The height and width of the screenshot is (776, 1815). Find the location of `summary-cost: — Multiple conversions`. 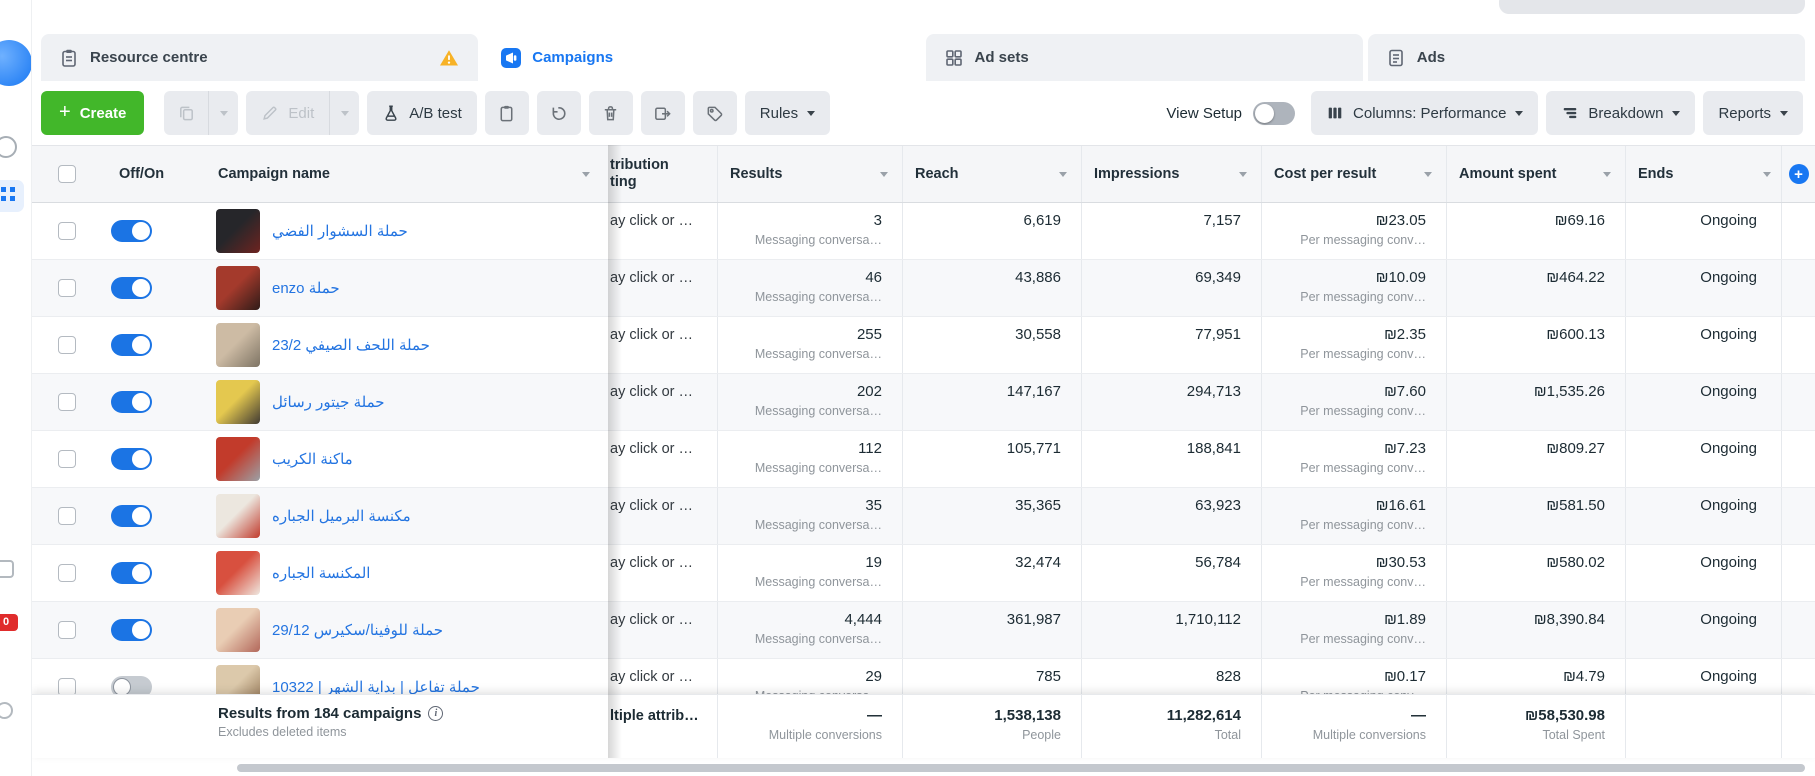

summary-cost: — Multiple conversions is located at coordinates (1354, 726).